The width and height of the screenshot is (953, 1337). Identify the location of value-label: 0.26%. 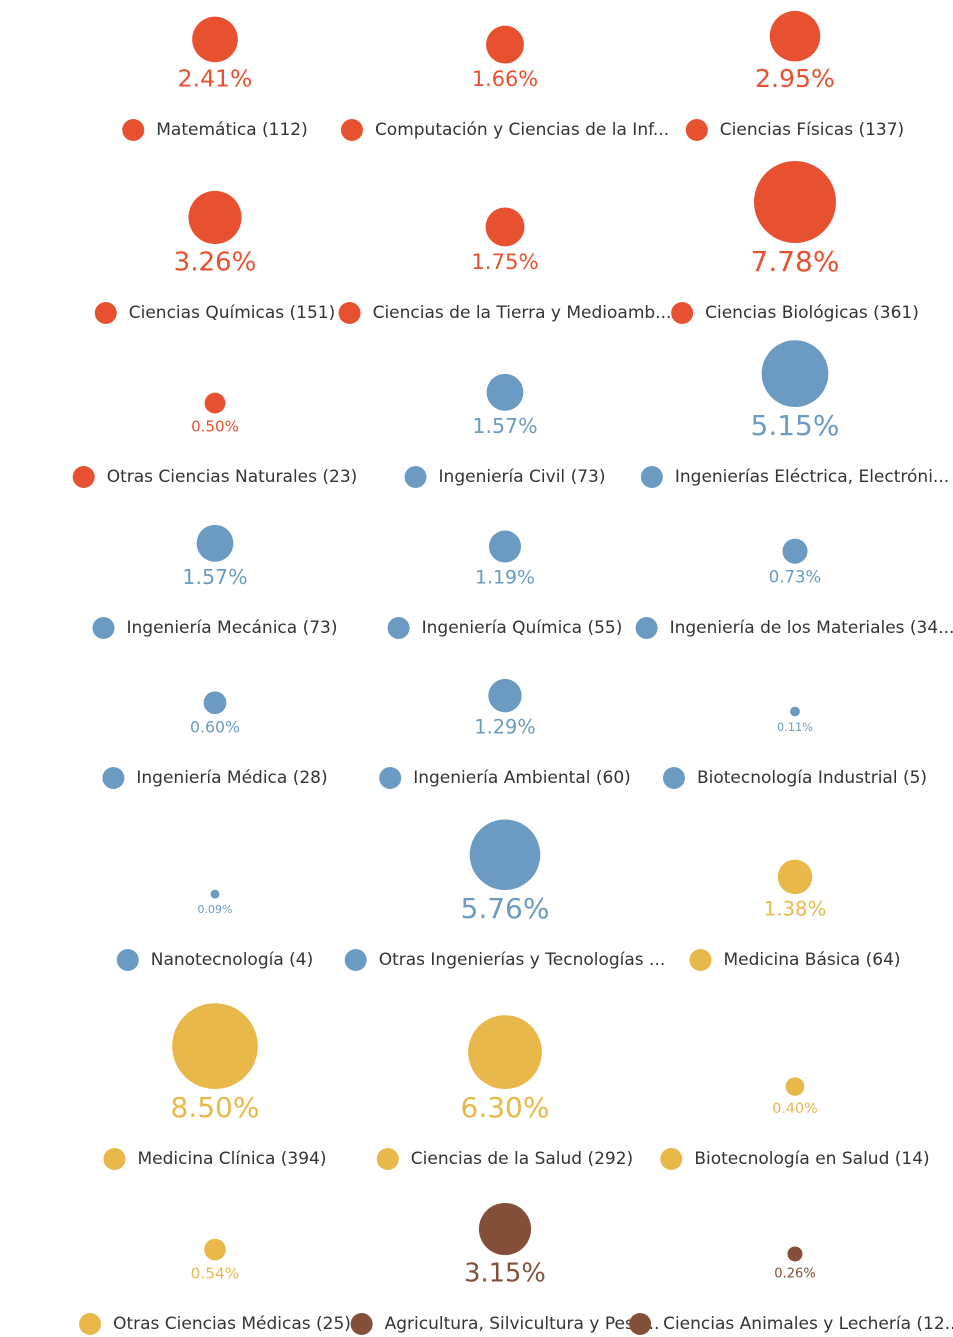
(795, 1274).